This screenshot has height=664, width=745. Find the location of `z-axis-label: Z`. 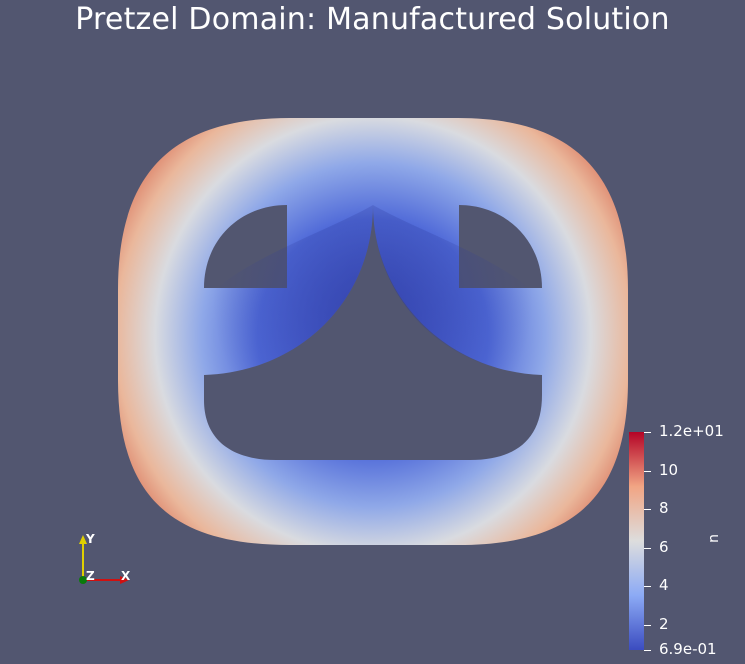

z-axis-label: Z is located at coordinates (90, 576).